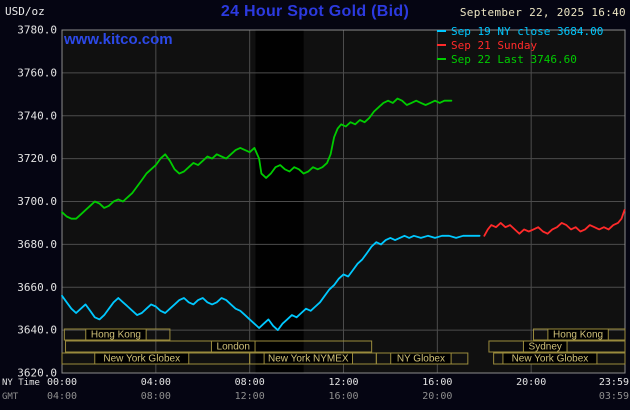 The height and width of the screenshot is (410, 630). What do you see at coordinates (308, 359) in the screenshot?
I see `session-label: New York NYMEX` at bounding box center [308, 359].